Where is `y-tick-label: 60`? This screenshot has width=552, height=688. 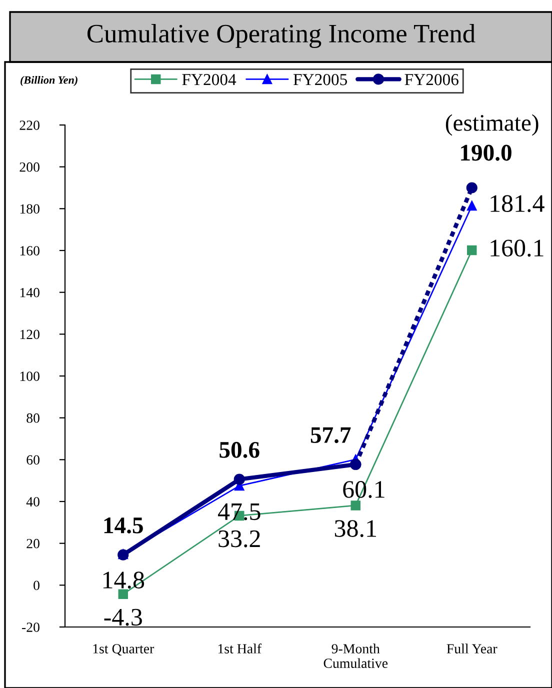
y-tick-label: 60 is located at coordinates (33, 460).